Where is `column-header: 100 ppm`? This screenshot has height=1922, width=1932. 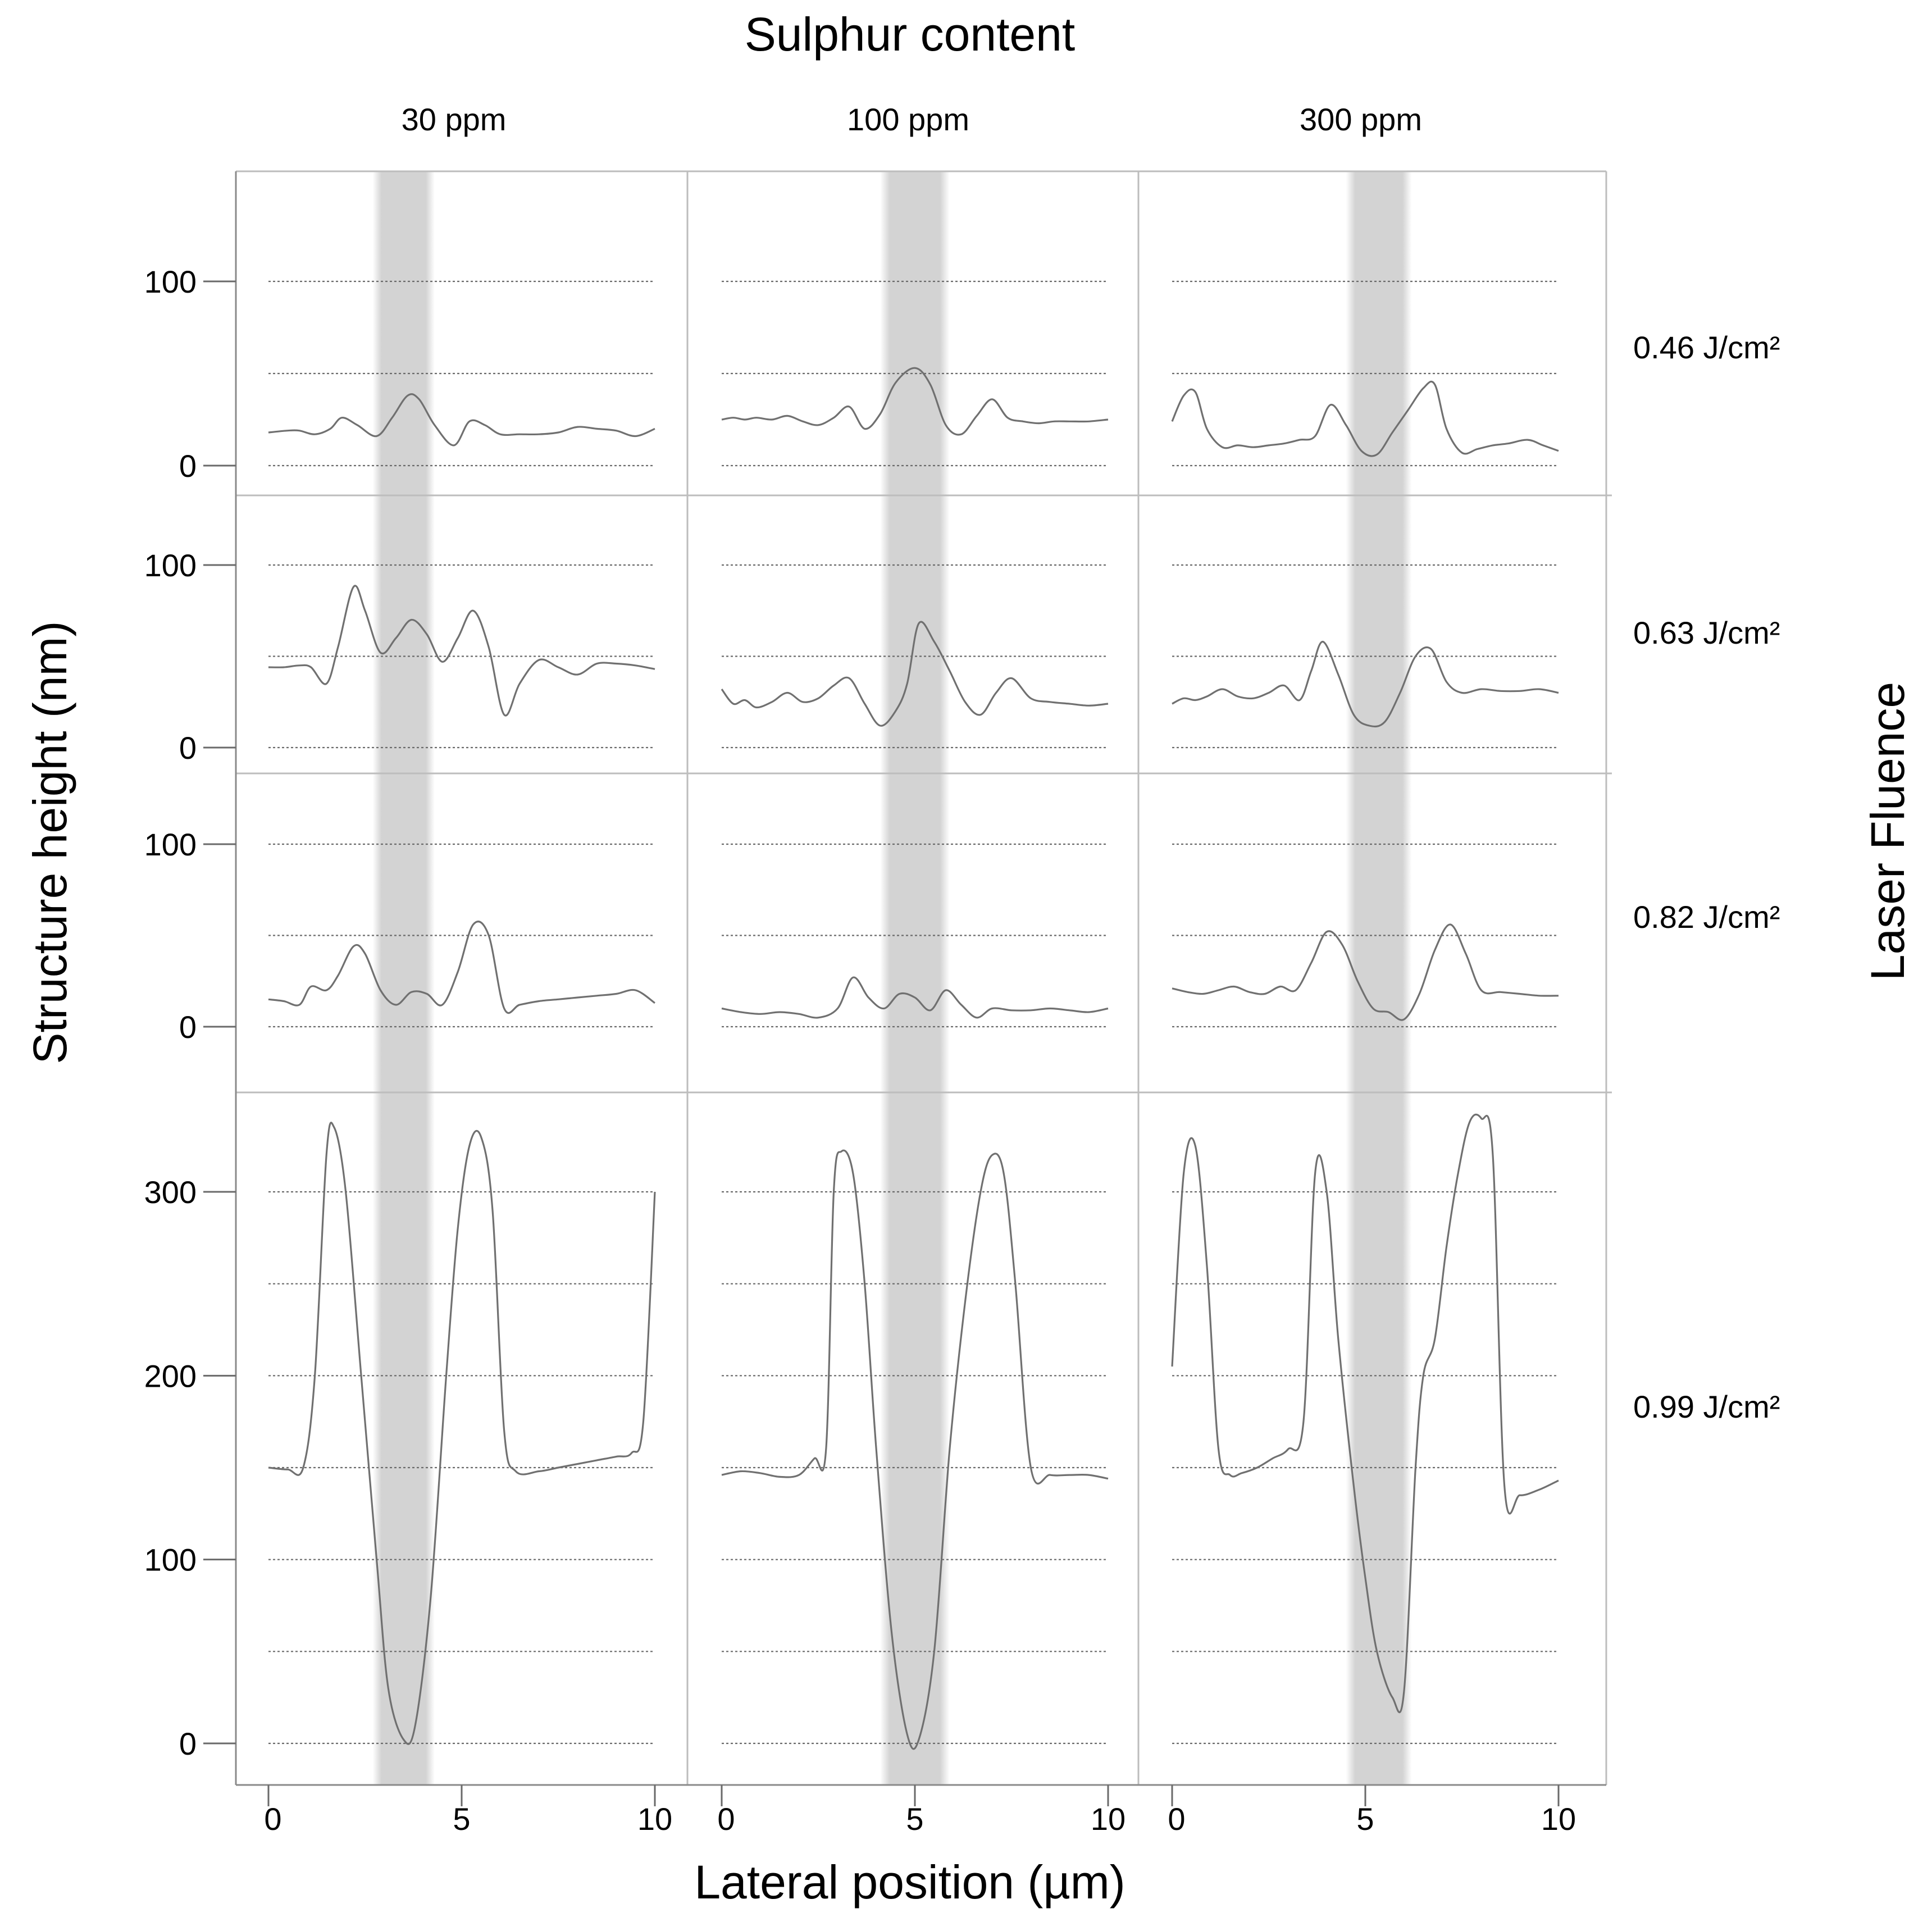
column-header: 100 ppm is located at coordinates (908, 120).